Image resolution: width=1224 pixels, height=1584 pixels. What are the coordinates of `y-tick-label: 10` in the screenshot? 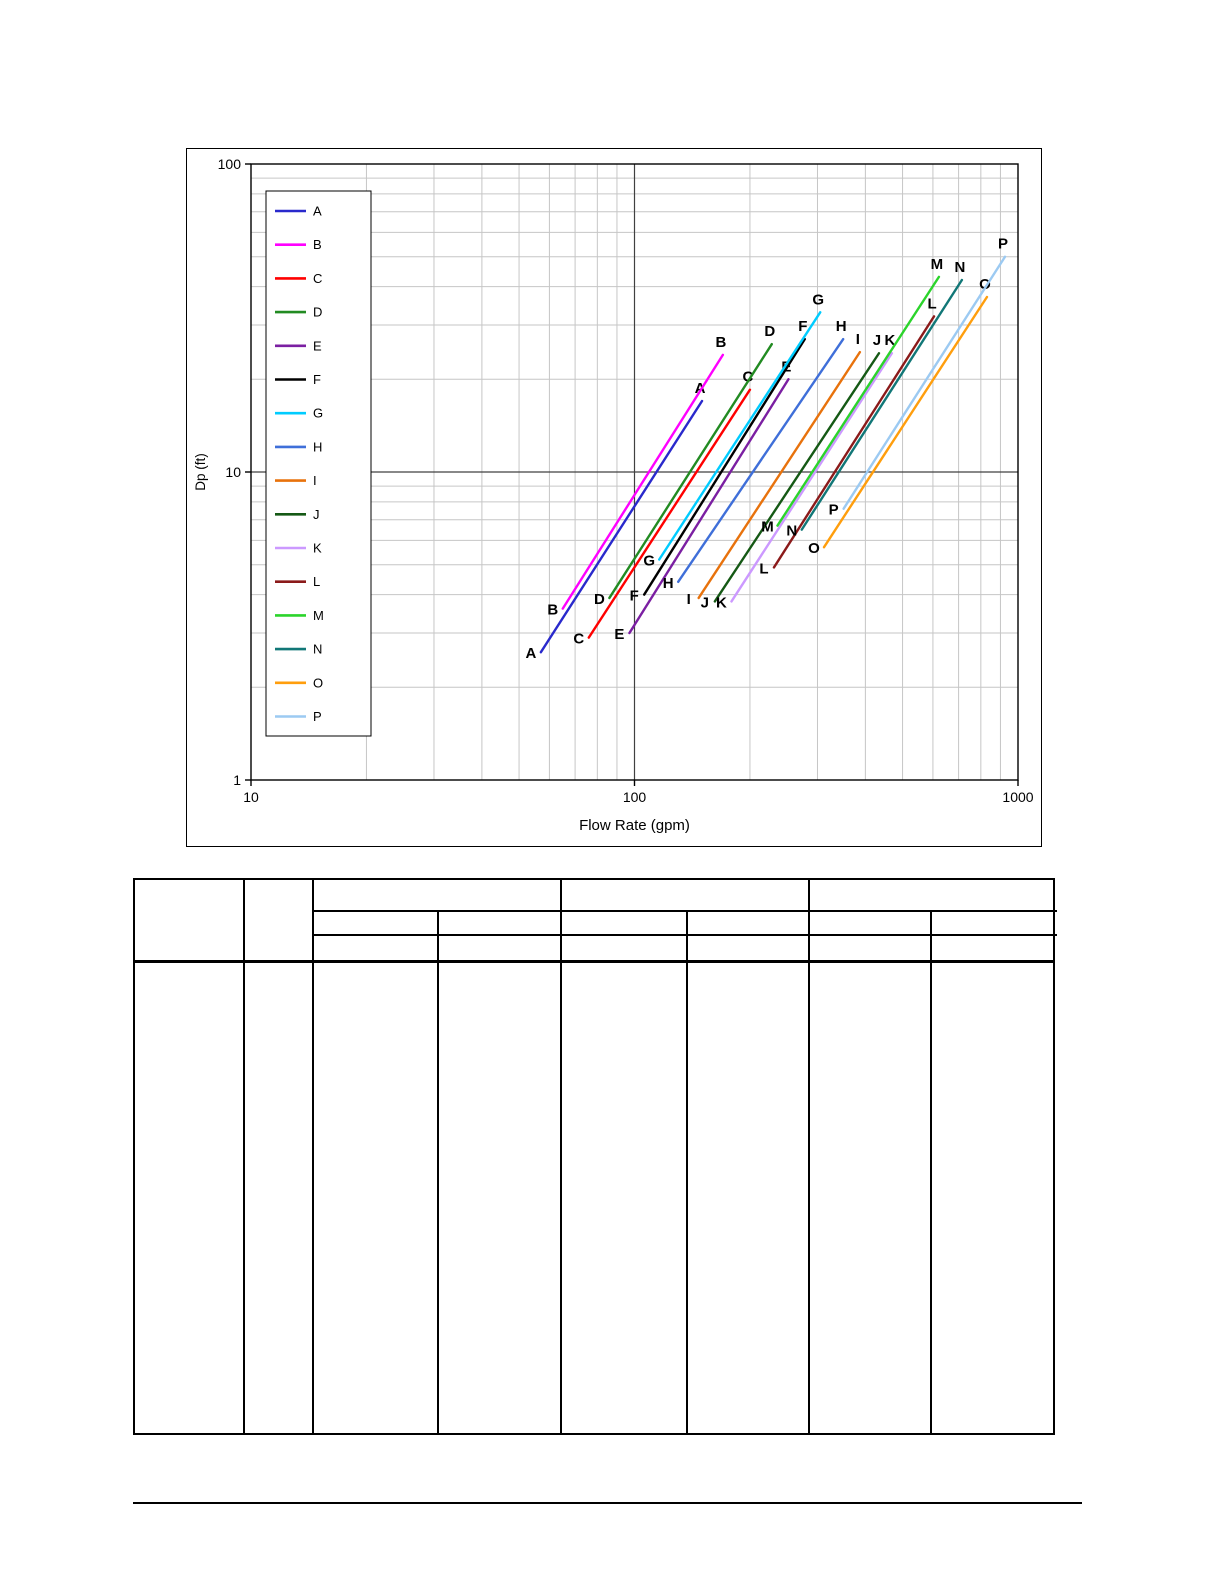 It's located at (233, 472).